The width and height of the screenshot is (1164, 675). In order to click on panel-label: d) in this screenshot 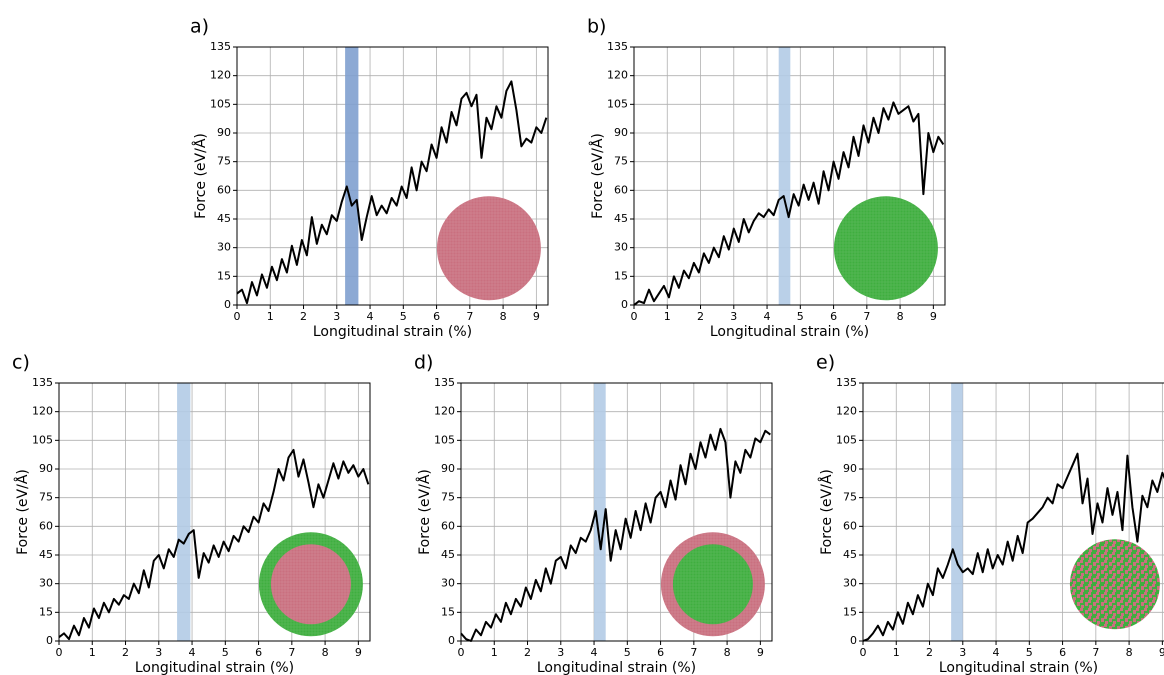, I will do `click(423, 363)`.